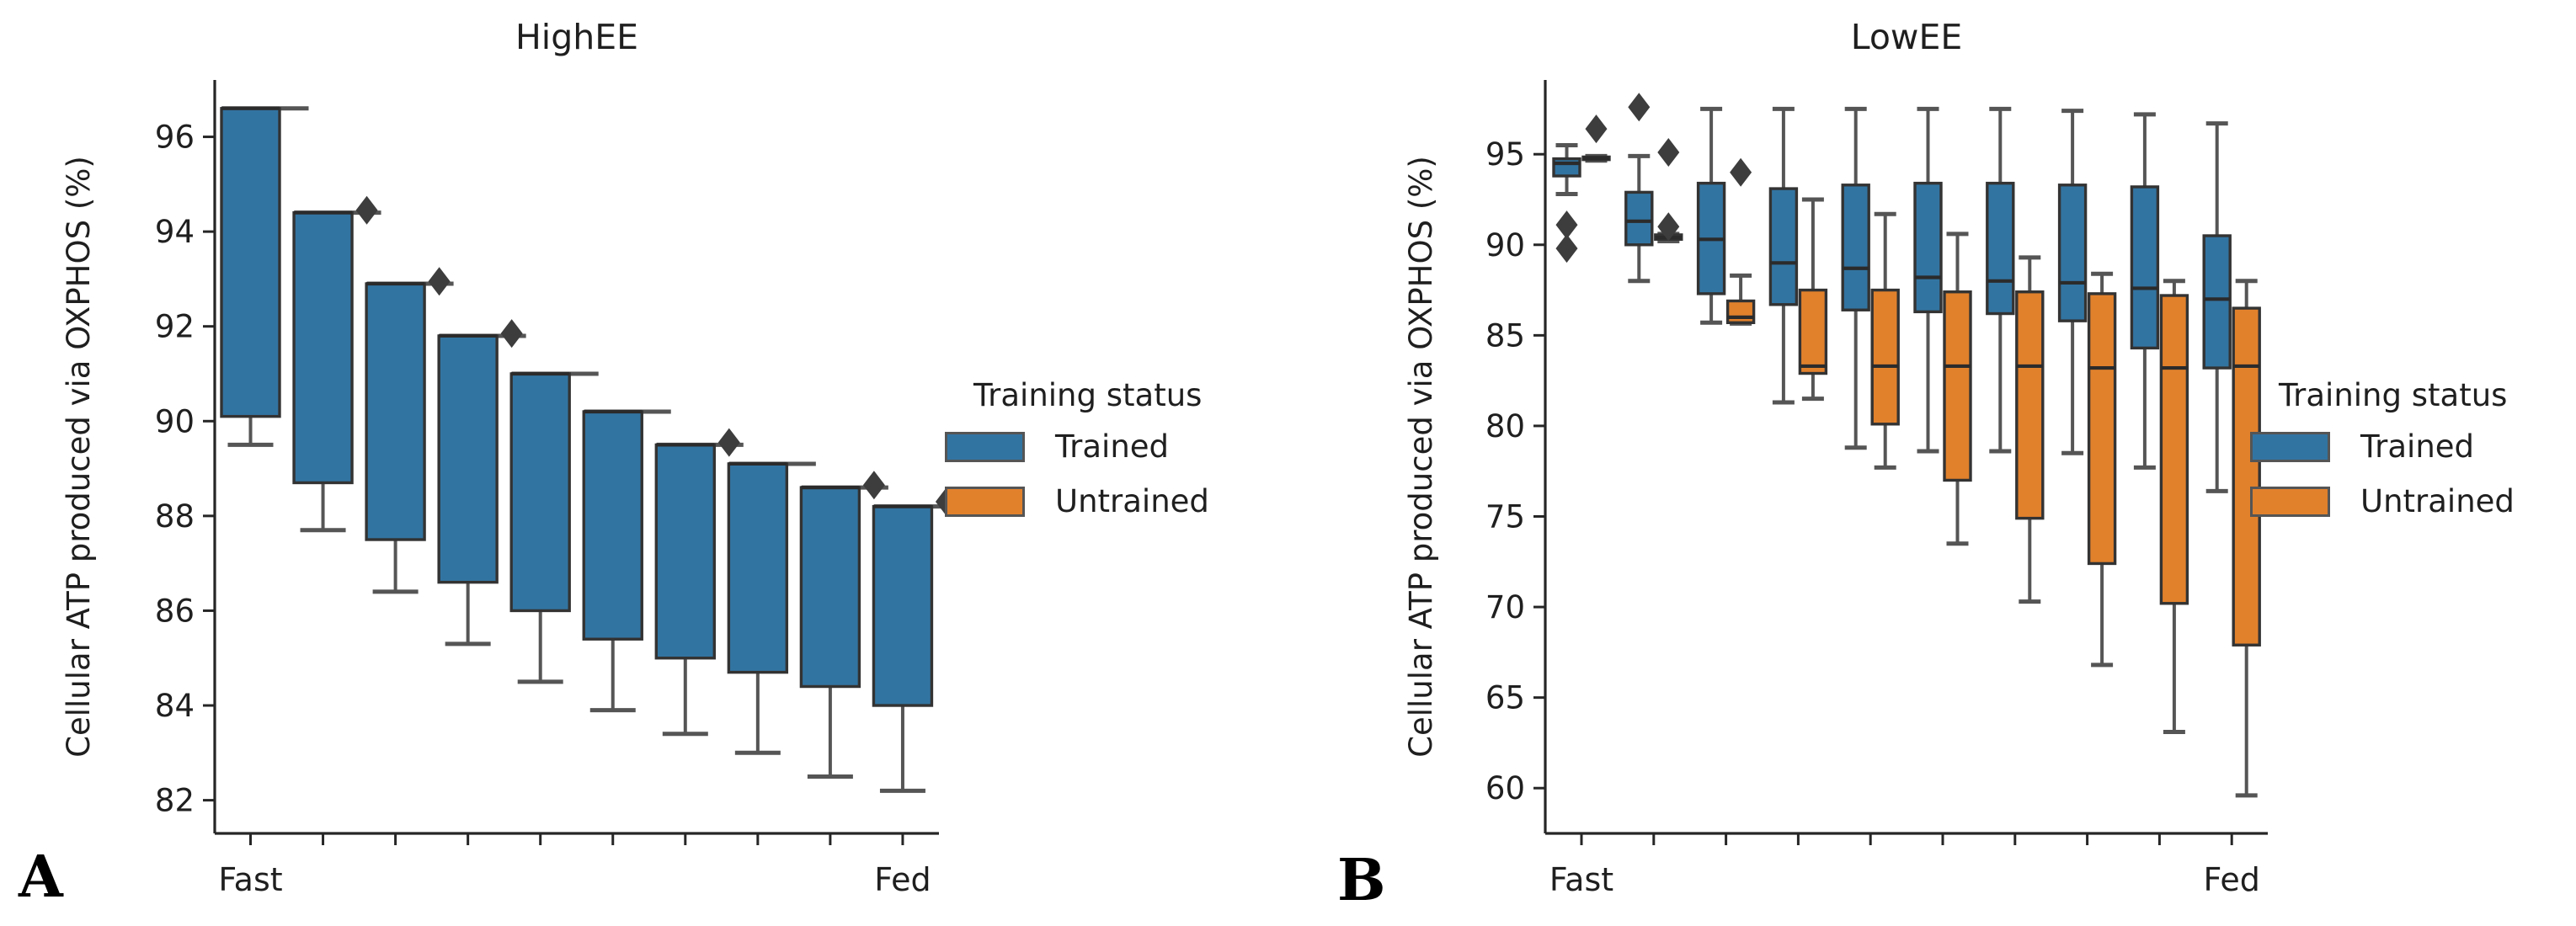 This screenshot has width=2576, height=926. I want to click on panel-b-corner-label: B, so click(1361, 881).